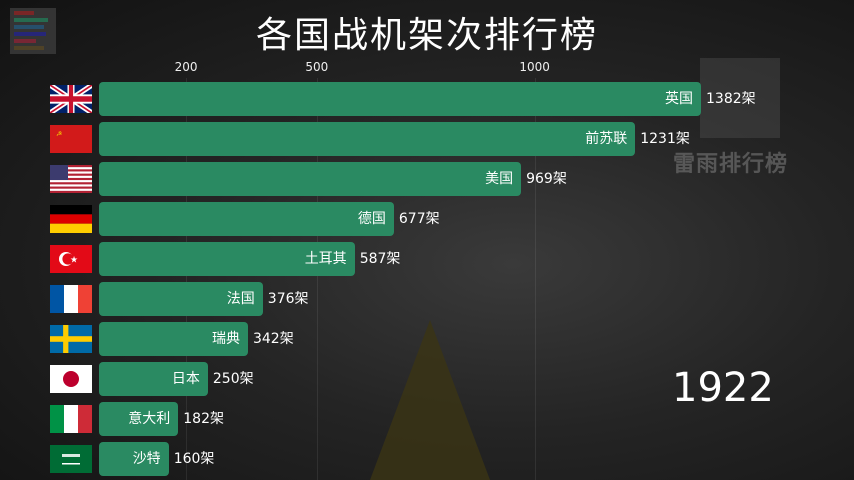  I want to click on bar-label: 法国, so click(240, 299).